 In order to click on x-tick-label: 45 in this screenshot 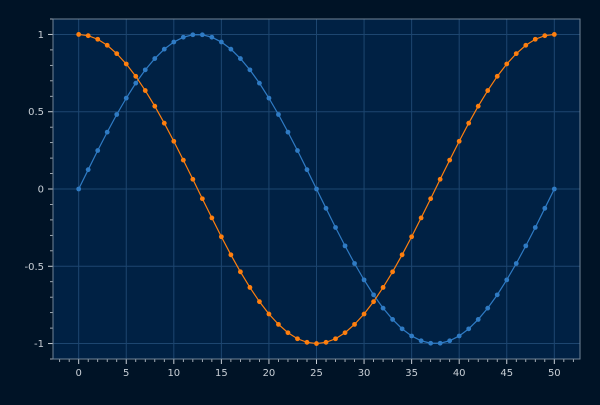, I will do `click(506, 373)`.